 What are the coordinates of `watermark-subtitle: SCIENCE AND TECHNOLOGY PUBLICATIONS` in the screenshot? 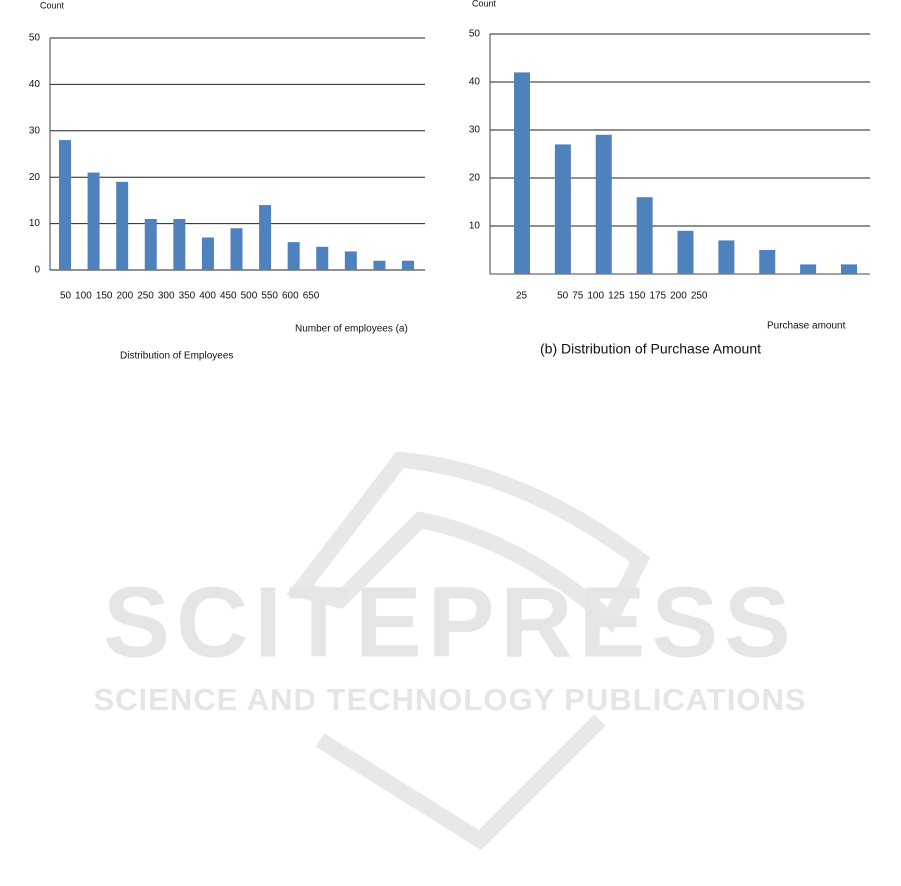 It's located at (449, 699).